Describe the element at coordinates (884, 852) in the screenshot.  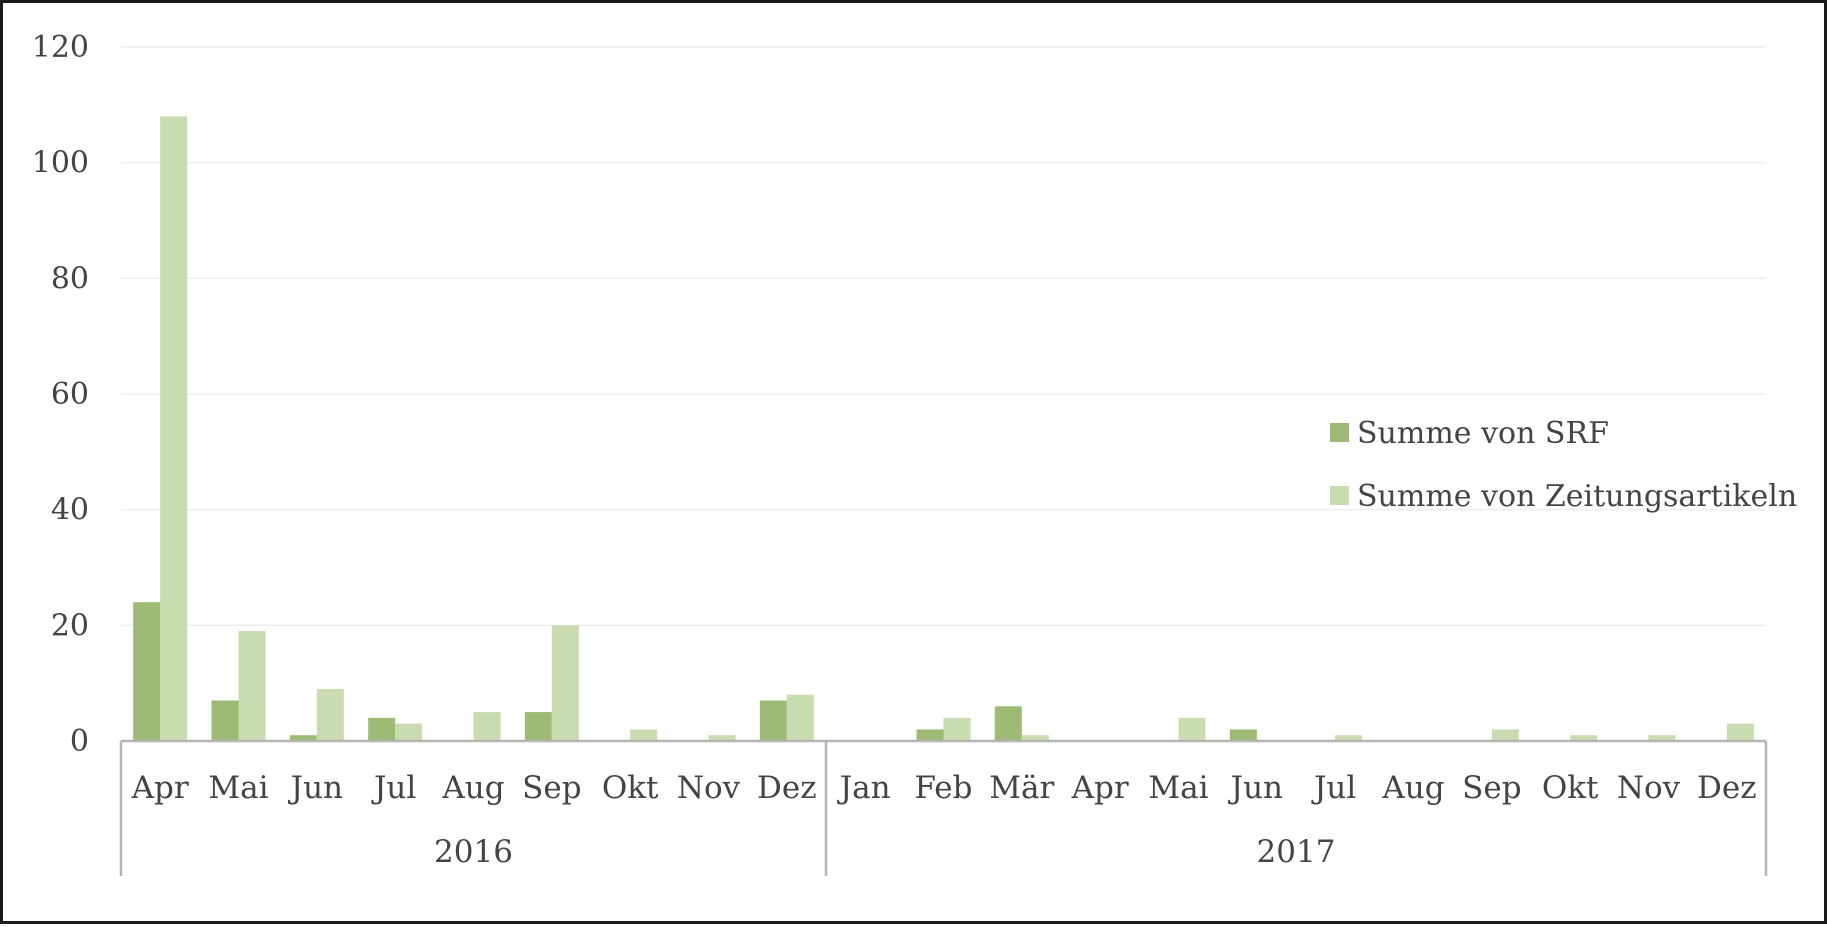
I see `x-axis-group-labels: 2016 2017` at that location.